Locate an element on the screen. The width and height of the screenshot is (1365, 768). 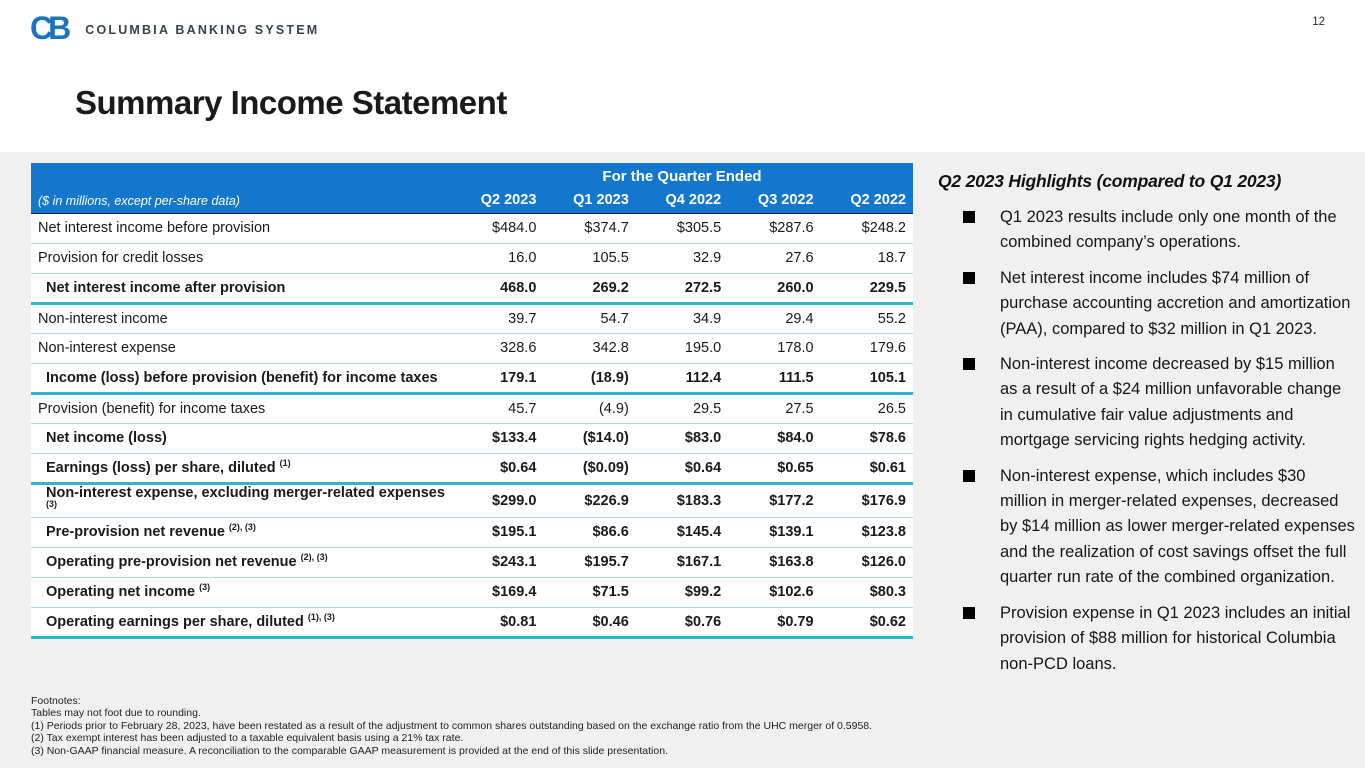
cell-value: $145.4 is located at coordinates (682, 532).